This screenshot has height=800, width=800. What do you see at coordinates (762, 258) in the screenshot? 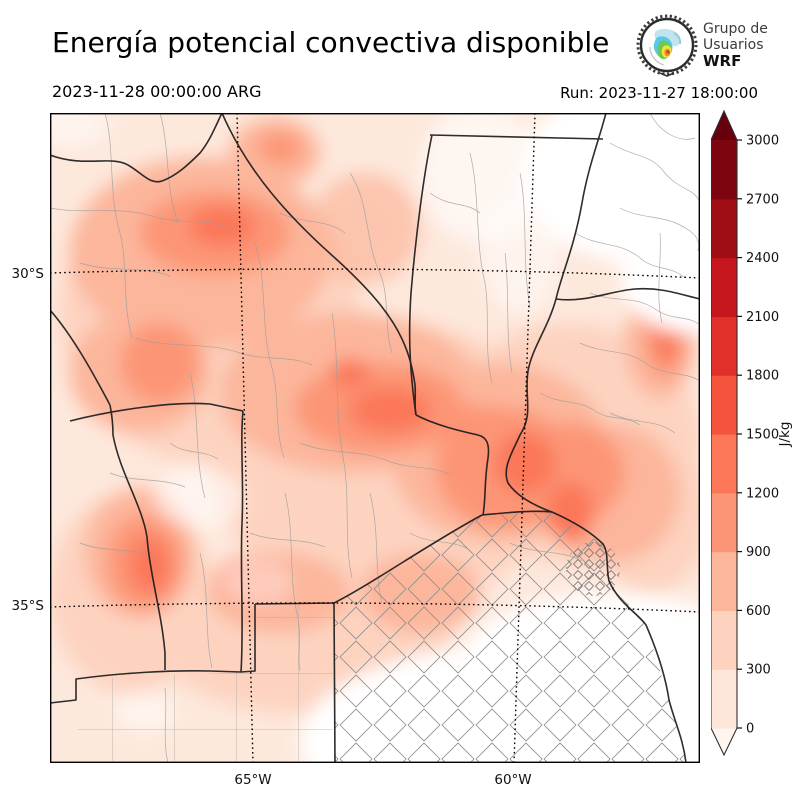
I see `colorbar-tick-label: 2400` at bounding box center [762, 258].